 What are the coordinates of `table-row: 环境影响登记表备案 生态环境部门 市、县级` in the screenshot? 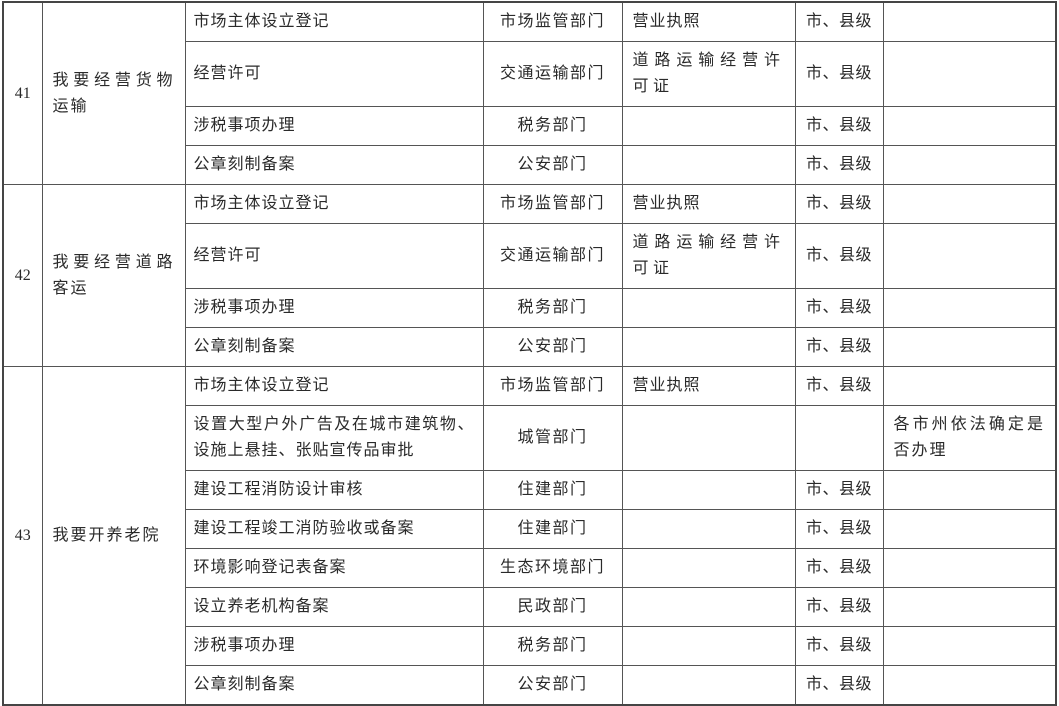 It's located at (530, 568).